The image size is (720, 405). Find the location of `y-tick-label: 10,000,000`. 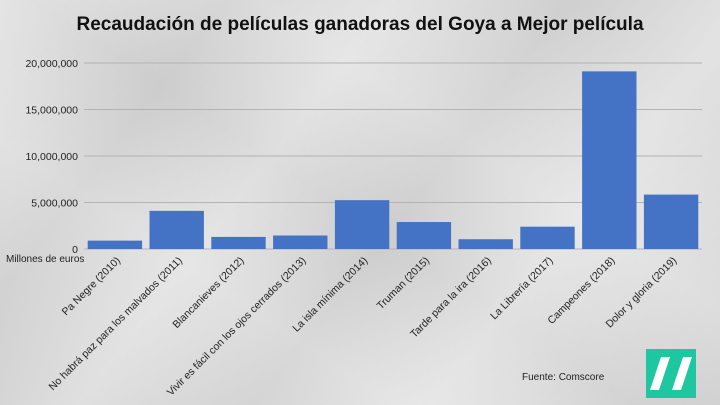

y-tick-label: 10,000,000 is located at coordinates (51, 157).